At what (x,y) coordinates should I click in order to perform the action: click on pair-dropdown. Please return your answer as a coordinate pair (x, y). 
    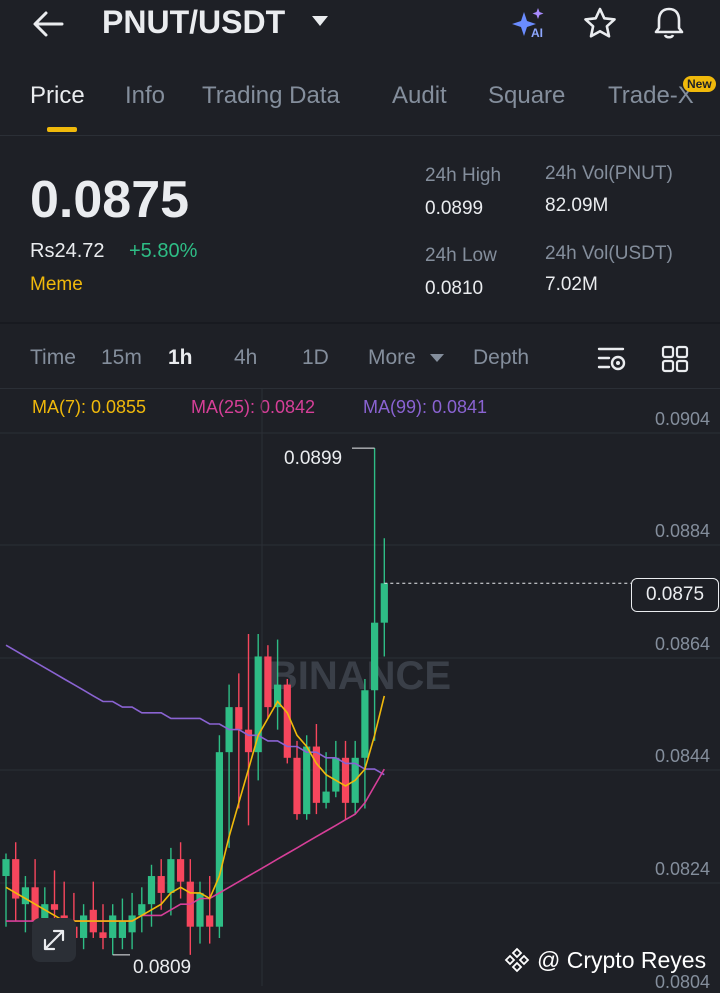
    Looking at the image, I should click on (320, 23).